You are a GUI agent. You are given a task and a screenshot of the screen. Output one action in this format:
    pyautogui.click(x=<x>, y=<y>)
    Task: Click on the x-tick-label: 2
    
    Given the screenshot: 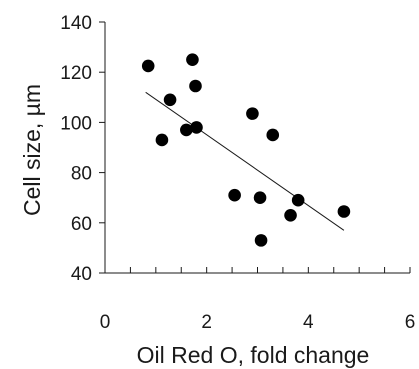 What is the action you would take?
    pyautogui.click(x=206, y=322)
    